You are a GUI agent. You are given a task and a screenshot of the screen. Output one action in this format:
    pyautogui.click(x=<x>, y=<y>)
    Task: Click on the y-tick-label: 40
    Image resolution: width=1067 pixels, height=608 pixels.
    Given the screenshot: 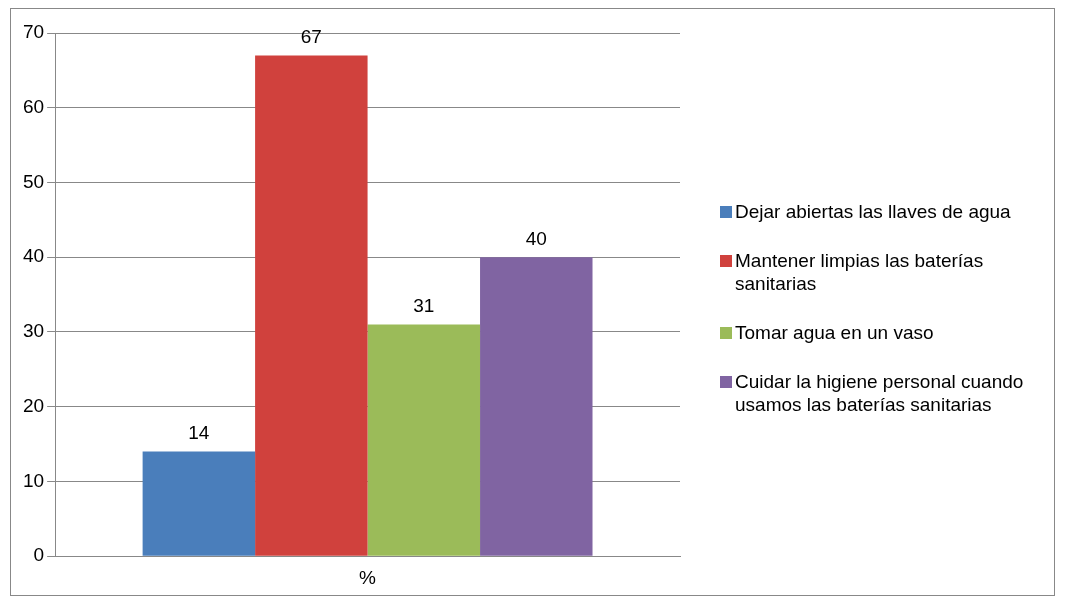 What is the action you would take?
    pyautogui.click(x=33, y=256)
    